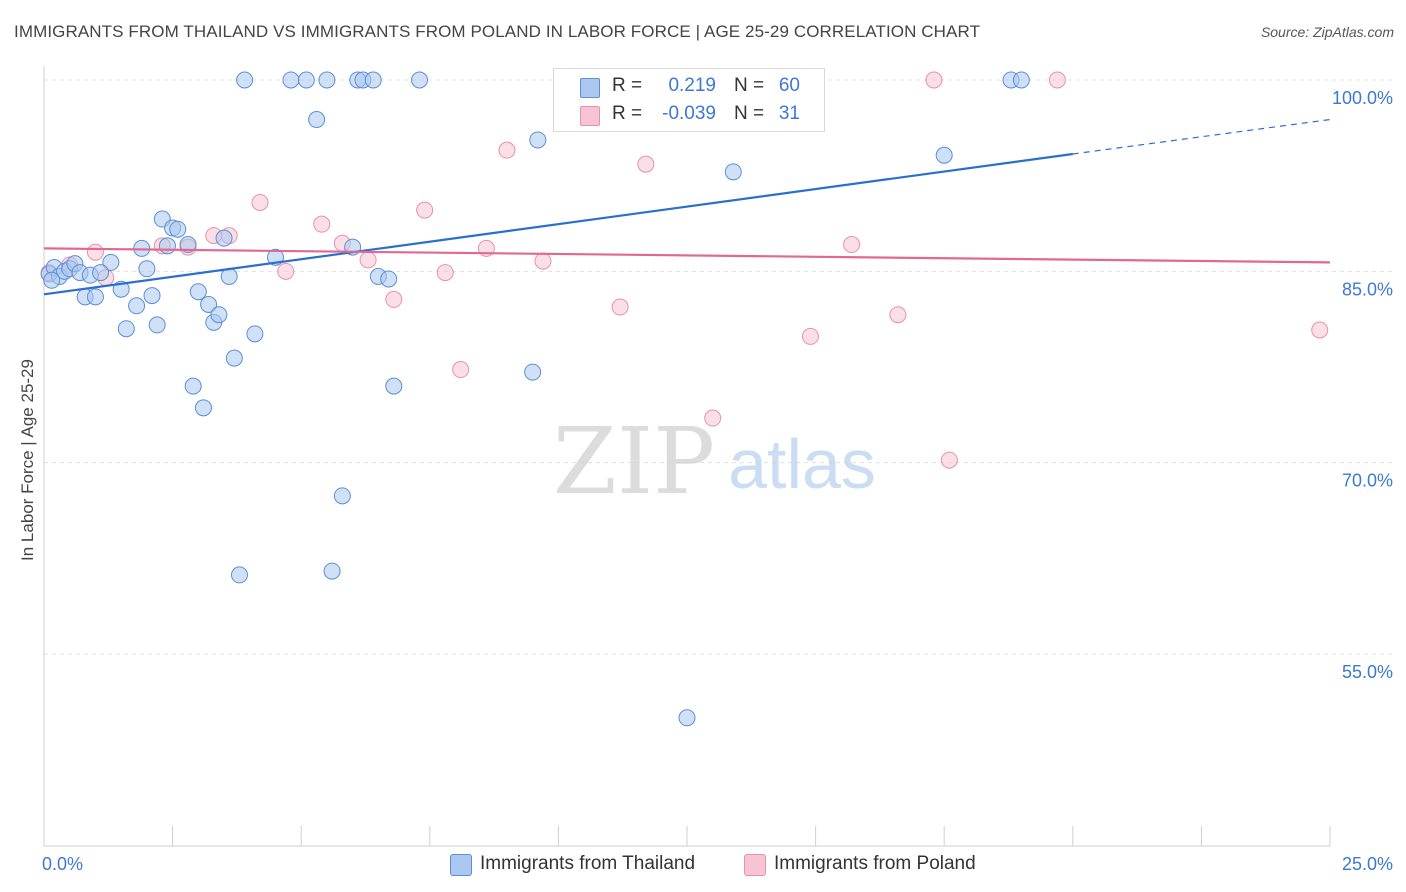 The height and width of the screenshot is (892, 1406). Describe the element at coordinates (755, 865) in the screenshot. I see `poland-legend-swatch` at that location.